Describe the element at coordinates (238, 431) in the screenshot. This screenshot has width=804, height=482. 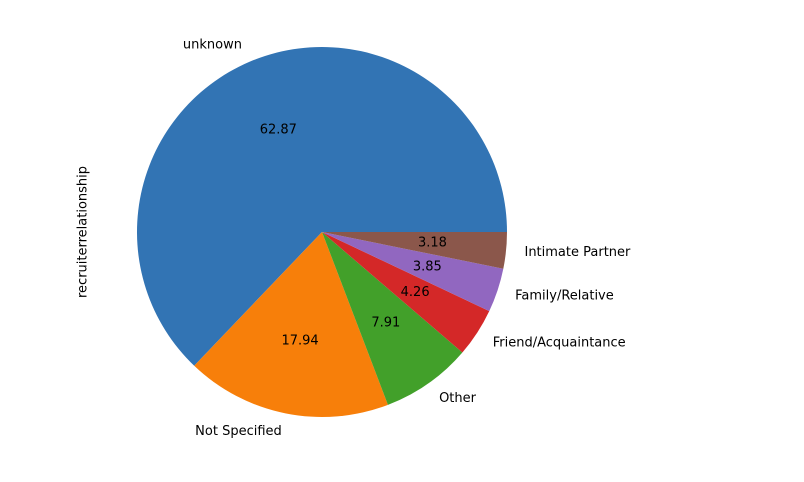
I see `slice-label: Not Specified` at that location.